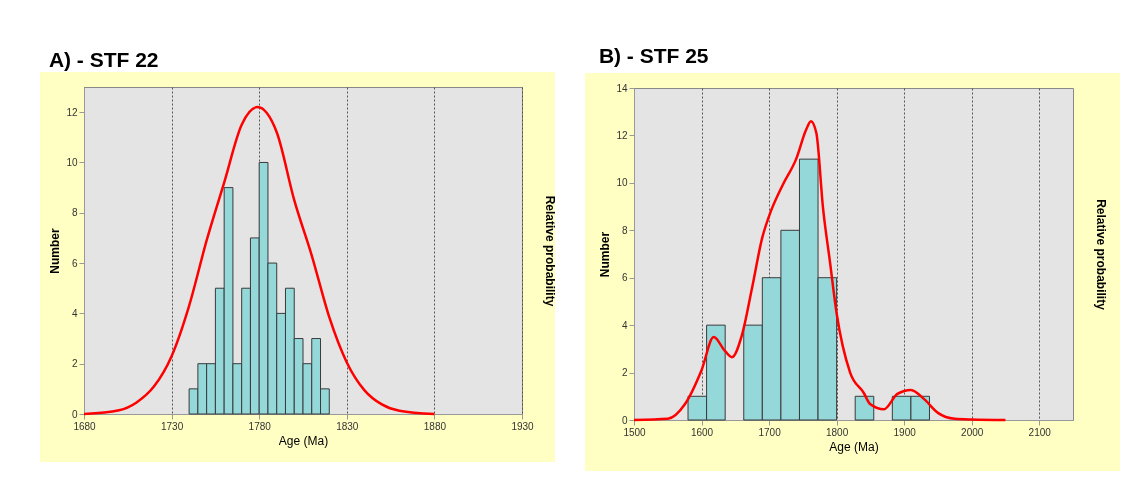 Image resolution: width=1134 pixels, height=492 pixels. What do you see at coordinates (702, 432) in the screenshot?
I see `x-tick-label: 1600` at bounding box center [702, 432].